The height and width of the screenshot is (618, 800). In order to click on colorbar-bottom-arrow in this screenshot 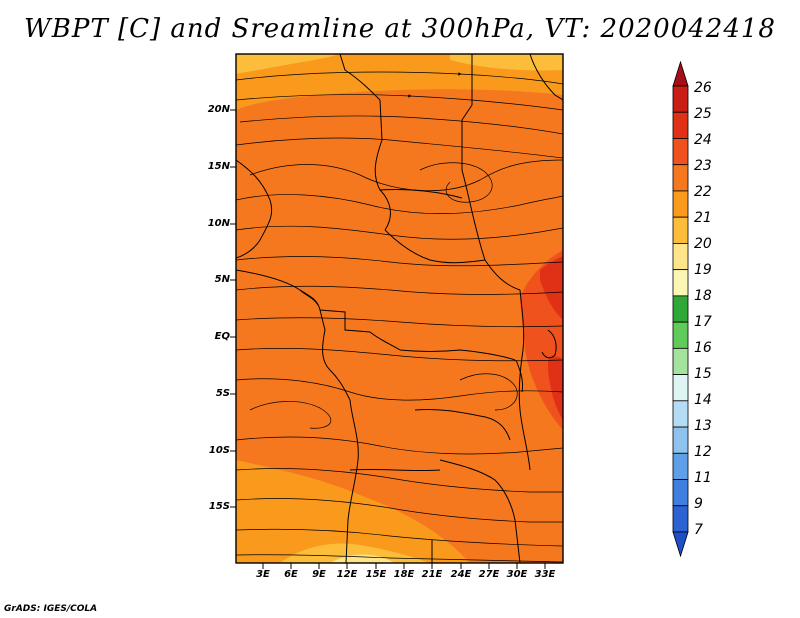, I will do `click(680, 544)`.